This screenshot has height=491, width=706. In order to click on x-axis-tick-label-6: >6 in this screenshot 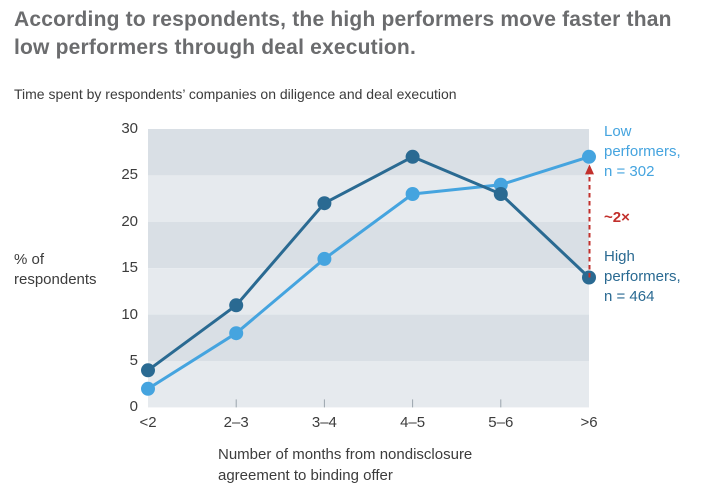, I will do `click(589, 422)`.